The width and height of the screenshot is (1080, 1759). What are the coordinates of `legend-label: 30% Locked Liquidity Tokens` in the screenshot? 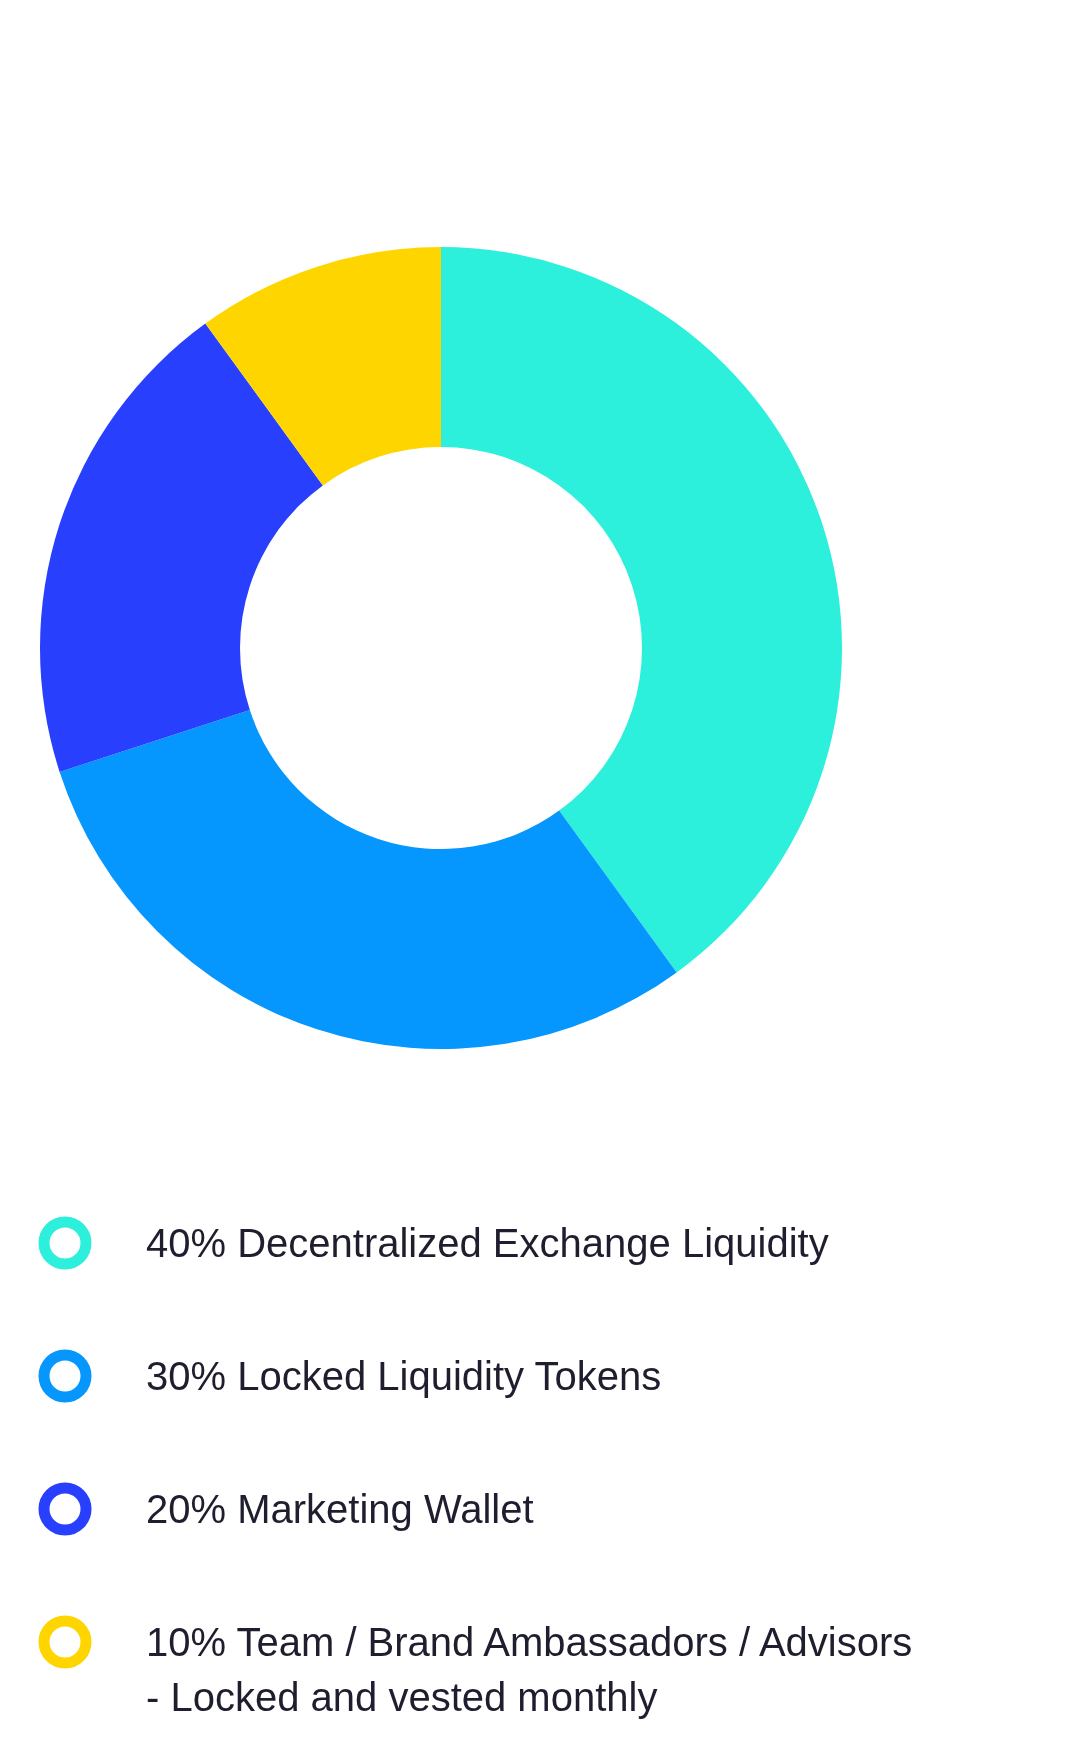 It's located at (404, 1376).